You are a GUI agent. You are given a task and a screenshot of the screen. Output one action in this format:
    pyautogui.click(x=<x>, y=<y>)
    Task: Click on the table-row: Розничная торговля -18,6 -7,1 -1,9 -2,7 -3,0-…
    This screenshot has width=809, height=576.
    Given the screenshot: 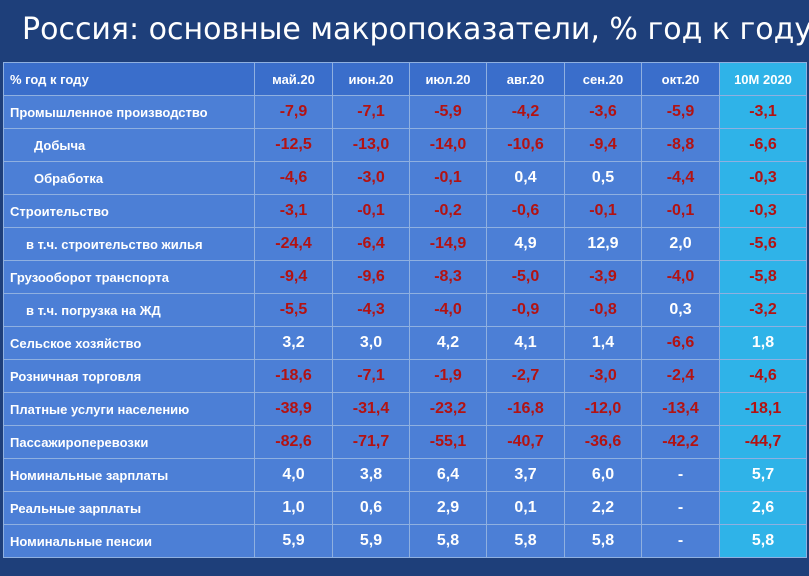 What is the action you would take?
    pyautogui.click(x=405, y=376)
    